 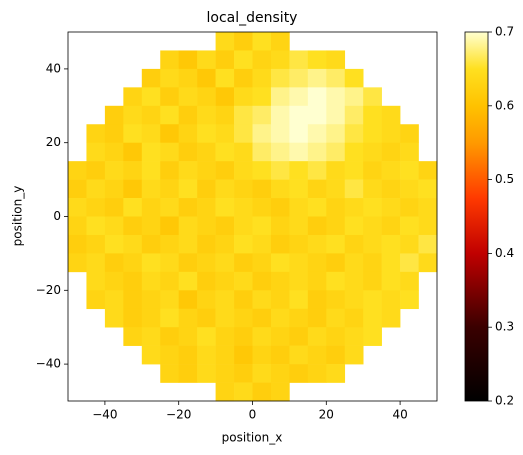 What do you see at coordinates (252, 438) in the screenshot?
I see `x-axis-label: position_x` at bounding box center [252, 438].